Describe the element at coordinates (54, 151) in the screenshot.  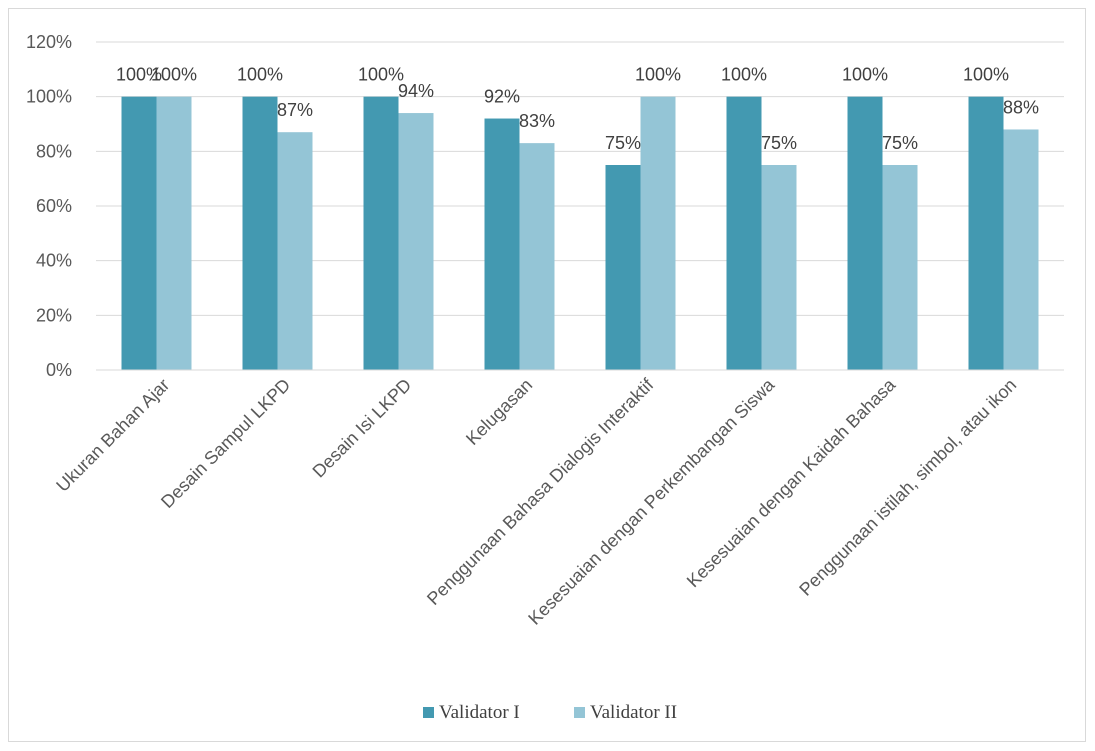
I see `y-tick-label: 80%` at that location.